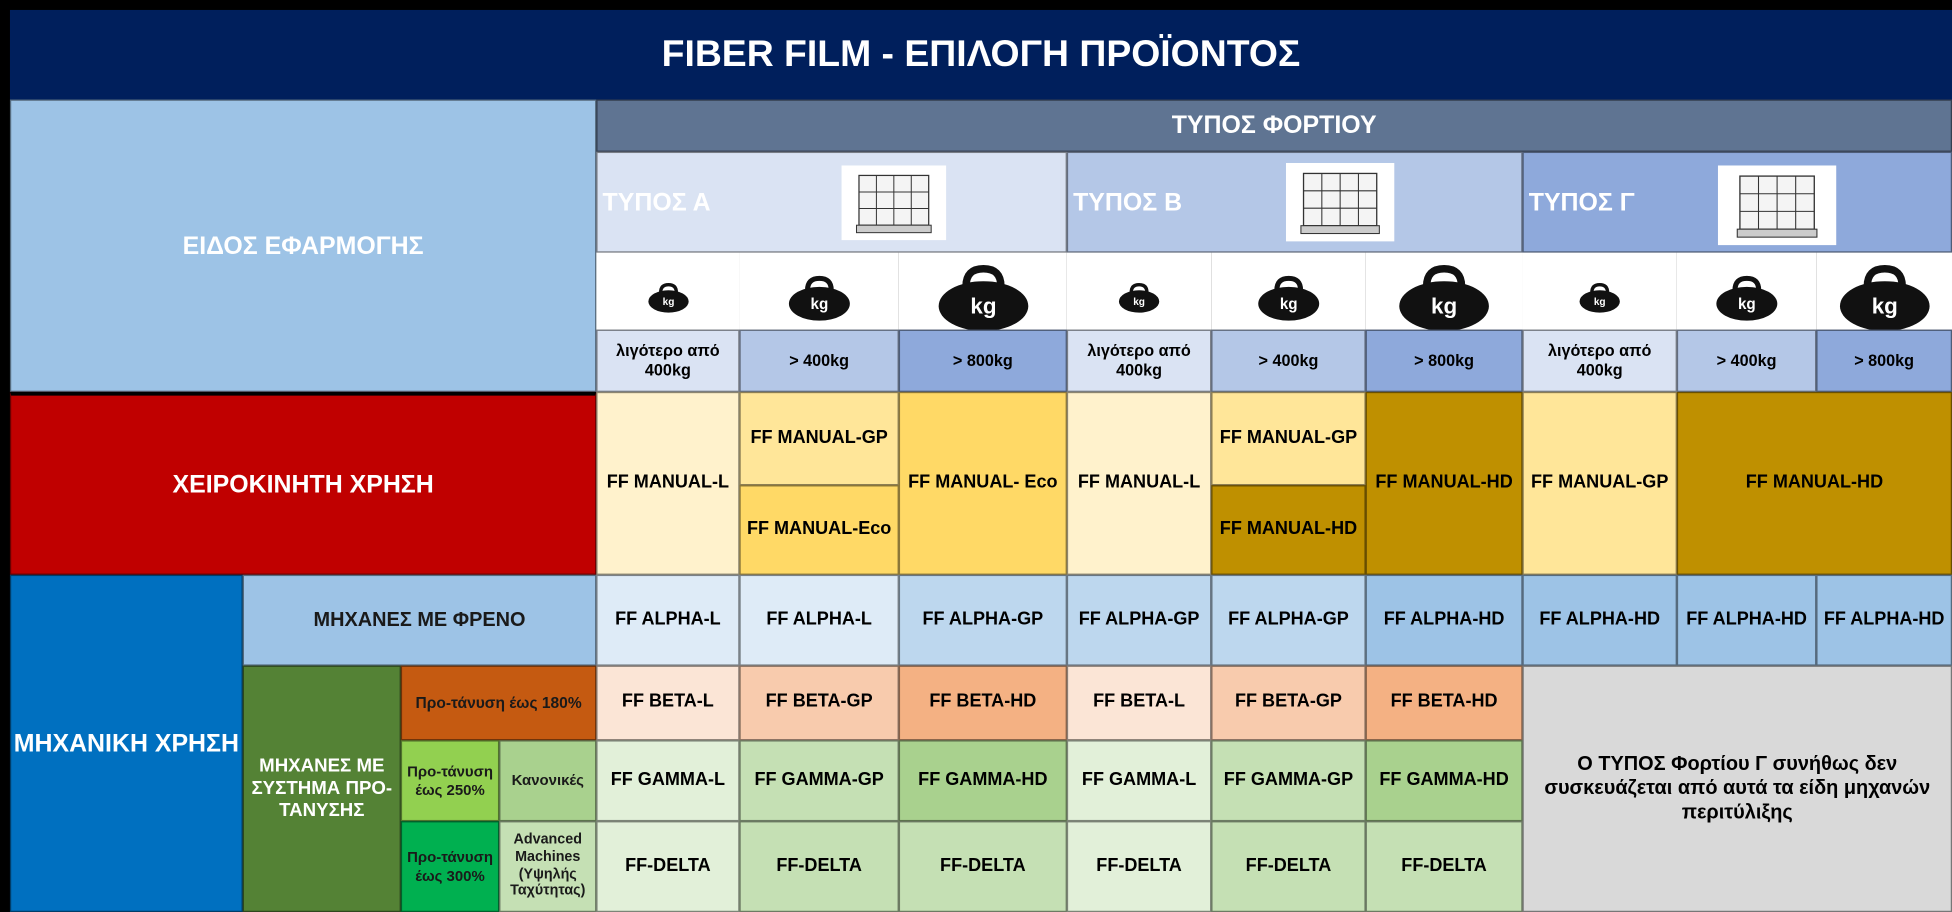  I want to click on product-cell: FF MANUAL-Eco, so click(819, 530).